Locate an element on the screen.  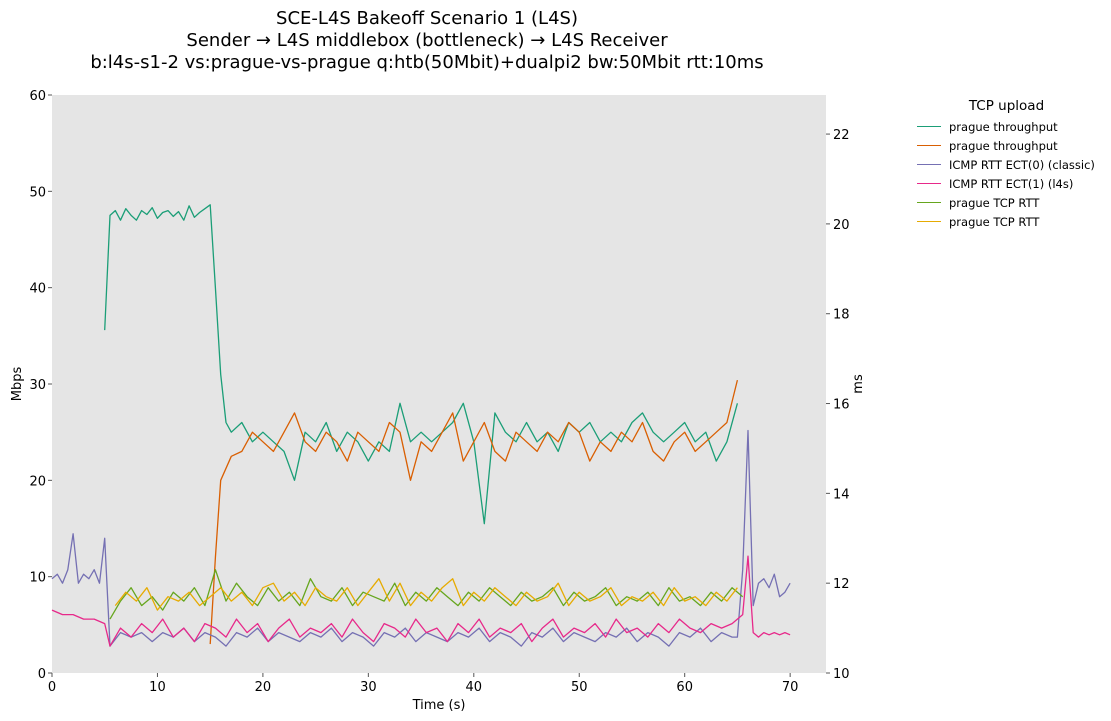
y2-tick-label: 12 is located at coordinates (841, 584).